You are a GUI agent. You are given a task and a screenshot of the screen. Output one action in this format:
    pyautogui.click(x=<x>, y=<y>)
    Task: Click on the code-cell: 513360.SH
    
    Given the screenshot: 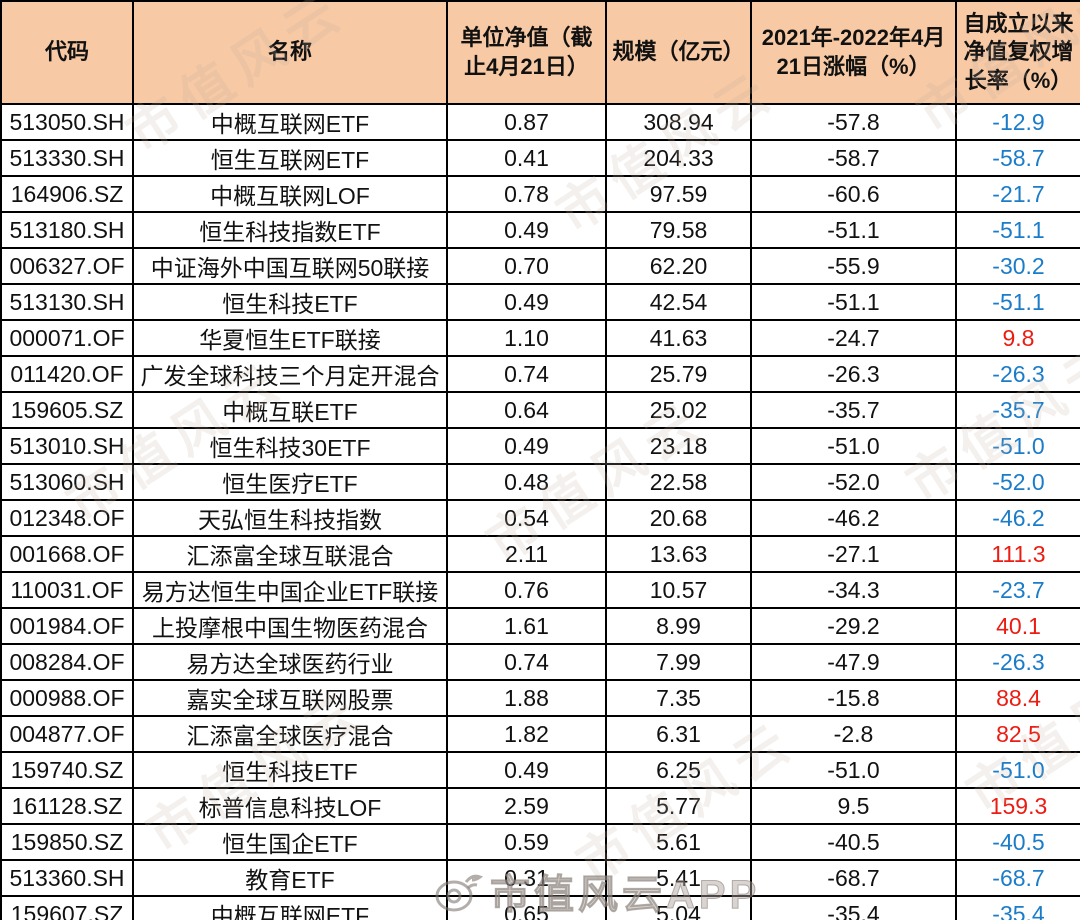 What is the action you would take?
    pyautogui.click(x=67, y=878)
    